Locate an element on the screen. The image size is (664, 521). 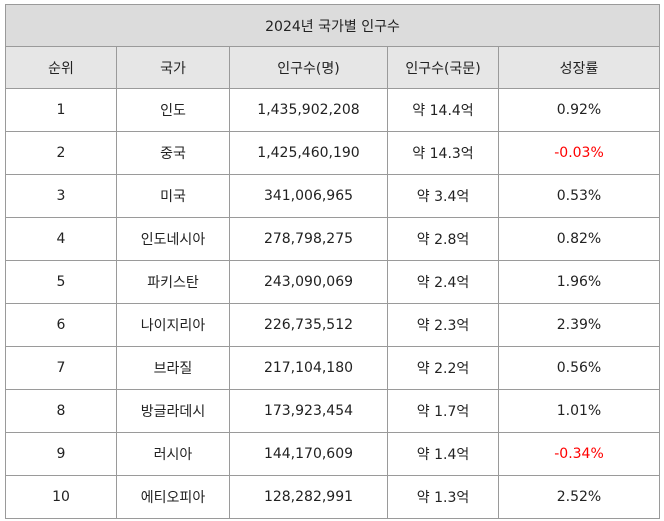
table-row: 7 브라질 217,104,180 약 2.2억 0.56% is located at coordinates (332, 368).